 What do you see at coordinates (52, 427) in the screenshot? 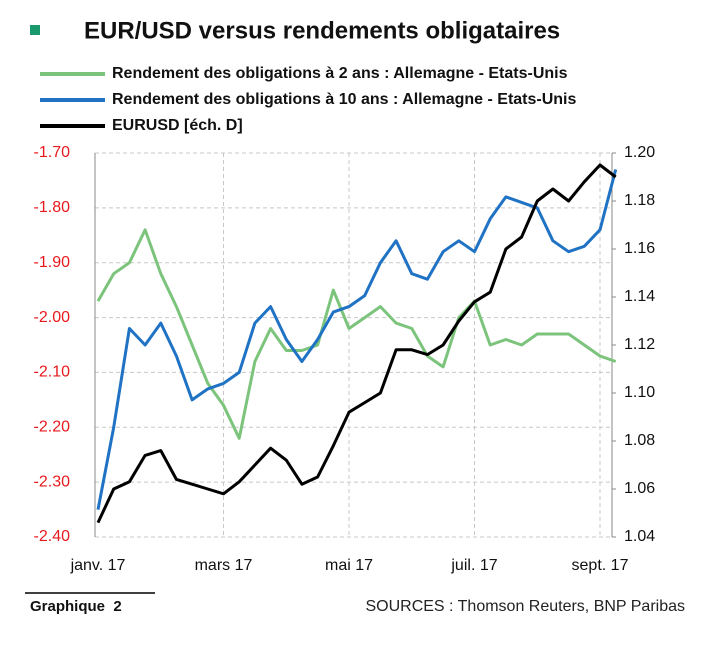
I see `y-tick-label: -2.20` at bounding box center [52, 427].